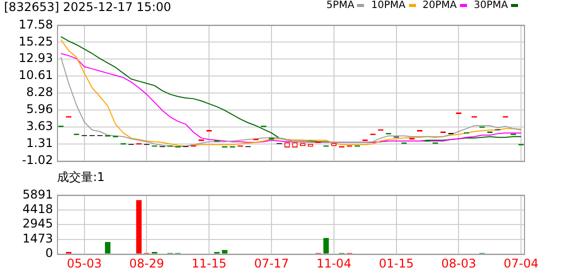  Describe the element at coordinates (209, 263) in the screenshot. I see `x-tick-label: 11-15` at that location.